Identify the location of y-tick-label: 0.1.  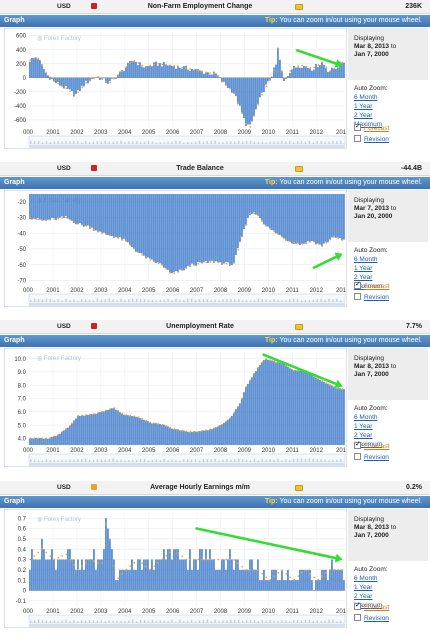
(22, 581).